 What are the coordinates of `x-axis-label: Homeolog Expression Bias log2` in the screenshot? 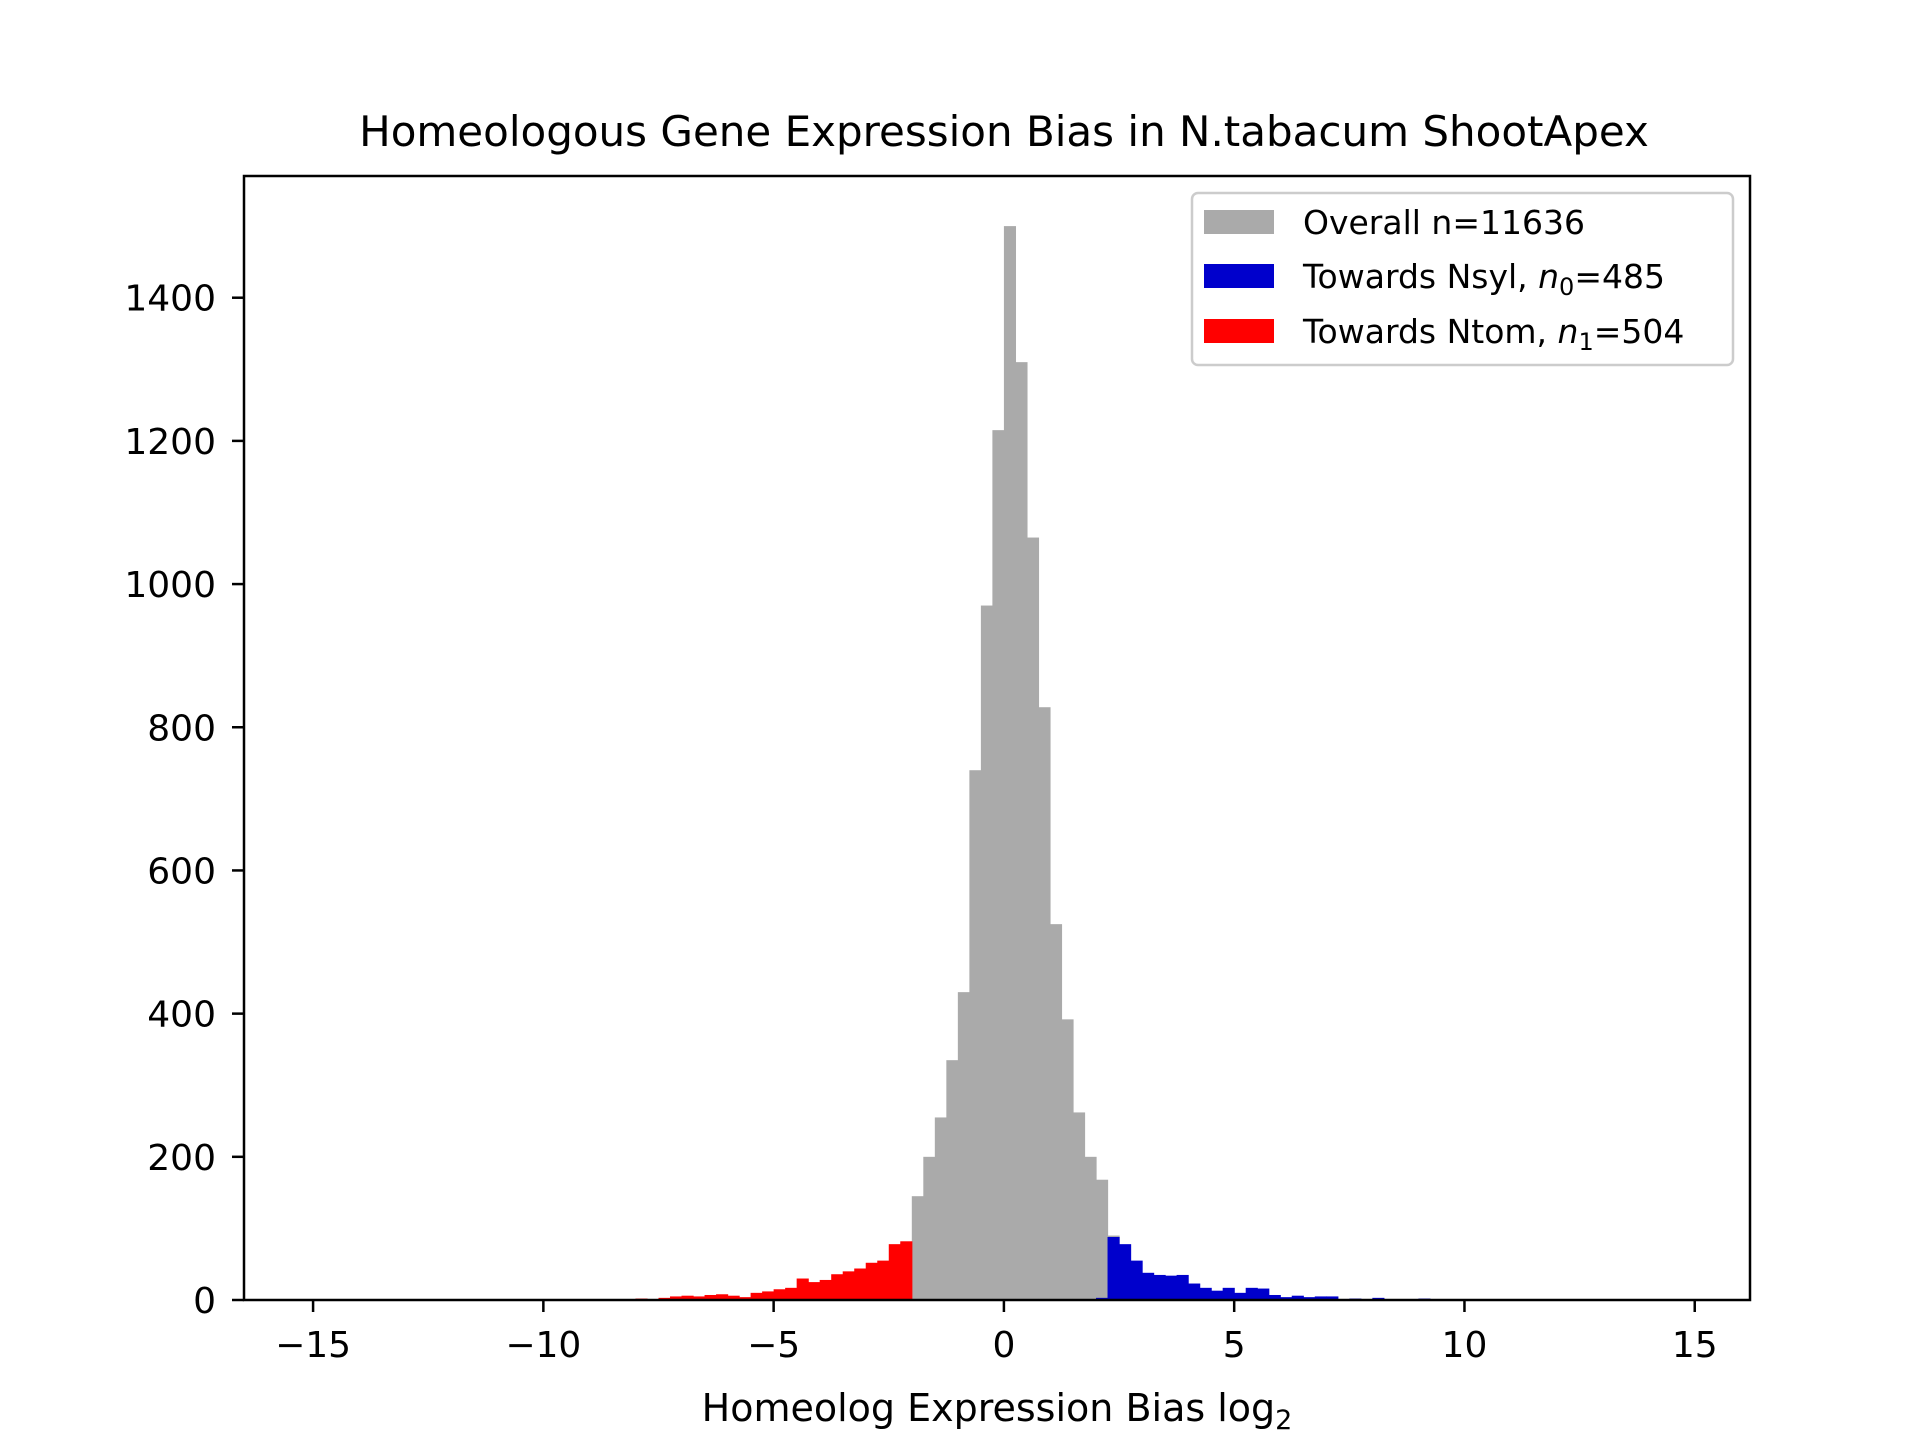 It's located at (997, 1411).